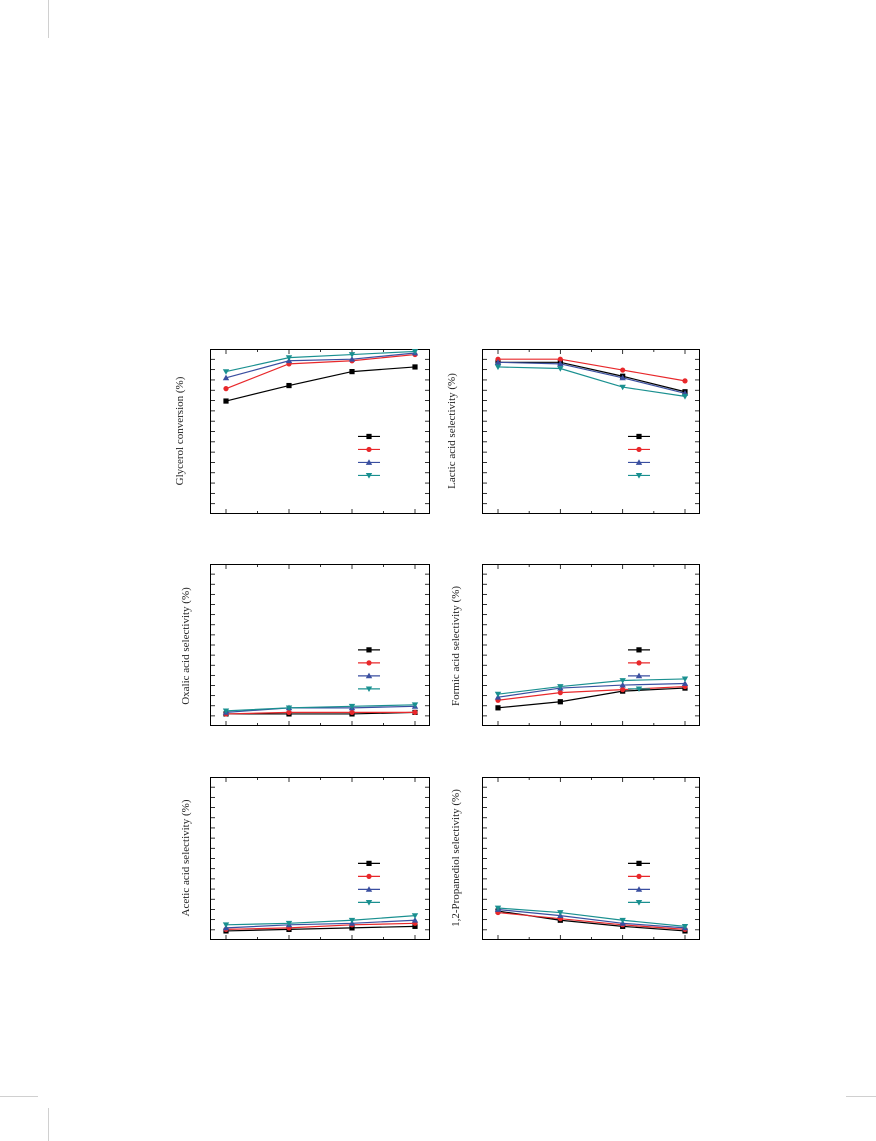 This screenshot has height=1141, width=876. I want to click on chart-propanediol-selectivity, so click(591, 858).